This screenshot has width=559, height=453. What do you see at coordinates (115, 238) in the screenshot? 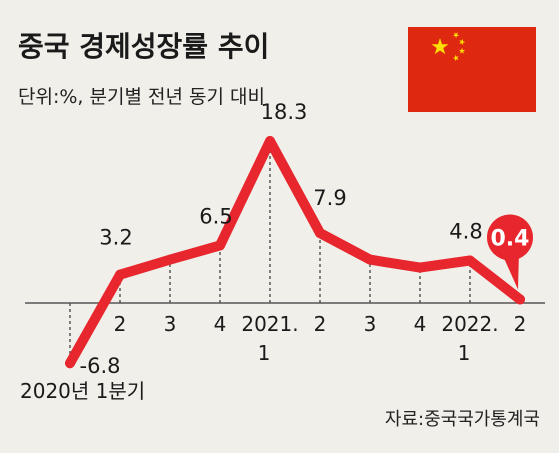
I see `data-label: 3.2` at bounding box center [115, 238].